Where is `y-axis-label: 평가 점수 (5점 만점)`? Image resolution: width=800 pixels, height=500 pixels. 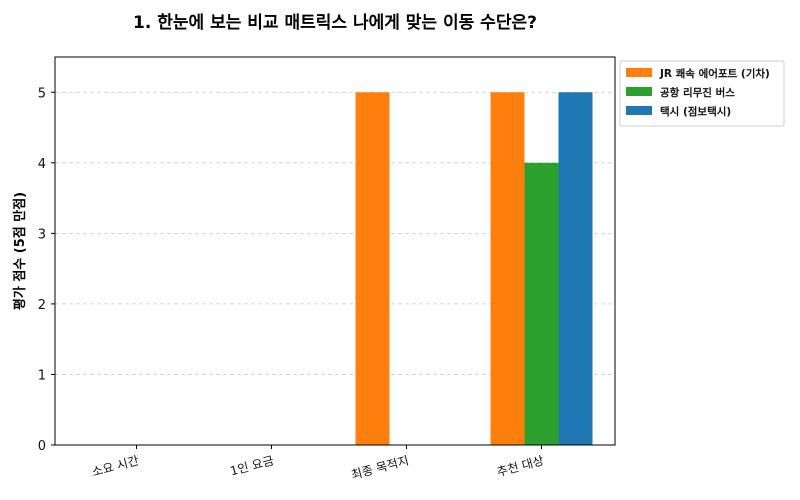
y-axis-label: 평가 점수 (5점 만점) is located at coordinates (20, 251).